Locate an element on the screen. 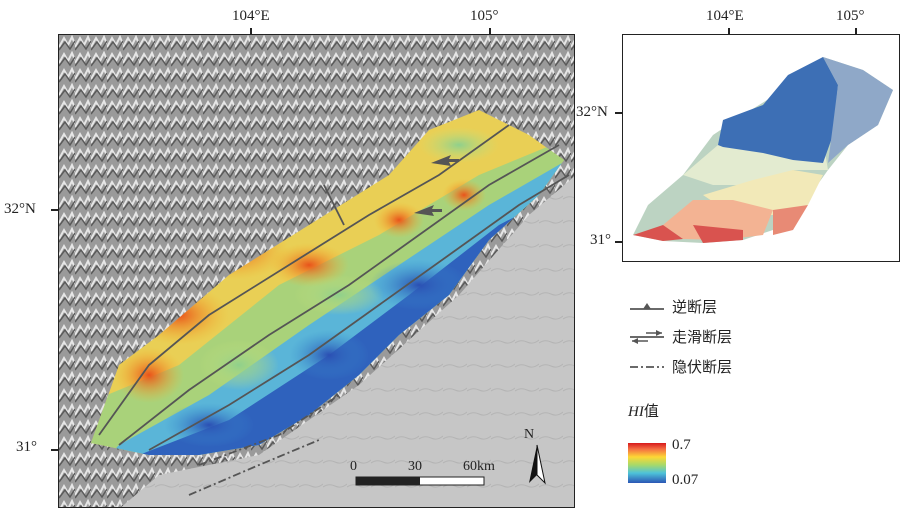 This screenshot has height=517, width=917. left-tick-31: 31° is located at coordinates (26, 447).